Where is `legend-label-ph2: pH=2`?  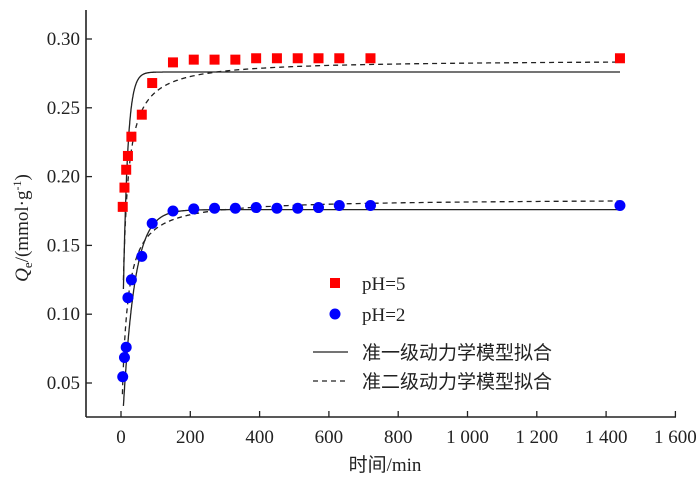 legend-label-ph2: pH=2 is located at coordinates (383, 315).